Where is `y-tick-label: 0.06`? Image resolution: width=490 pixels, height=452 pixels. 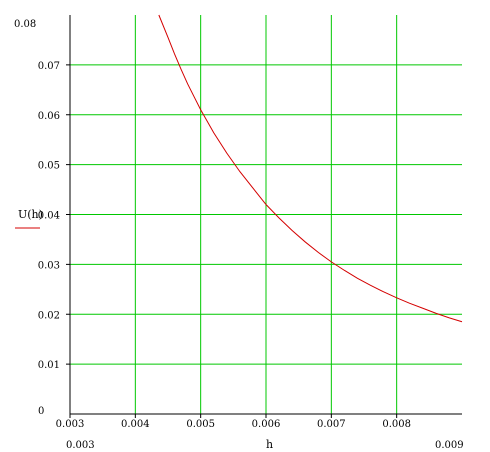
y-tick-label: 0.06 is located at coordinates (49, 116).